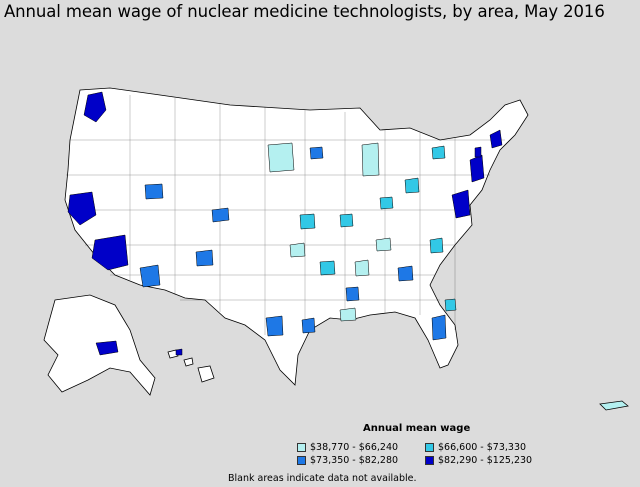 This screenshot has height=487, width=640. Describe the element at coordinates (482, 447) in the screenshot. I see `legend-range-mid: $66,600 - $73,330` at that location.